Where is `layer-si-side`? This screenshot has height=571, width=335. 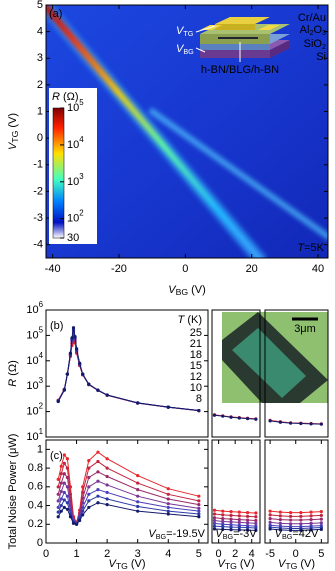
layer-si-side is located at coordinates (235, 54).